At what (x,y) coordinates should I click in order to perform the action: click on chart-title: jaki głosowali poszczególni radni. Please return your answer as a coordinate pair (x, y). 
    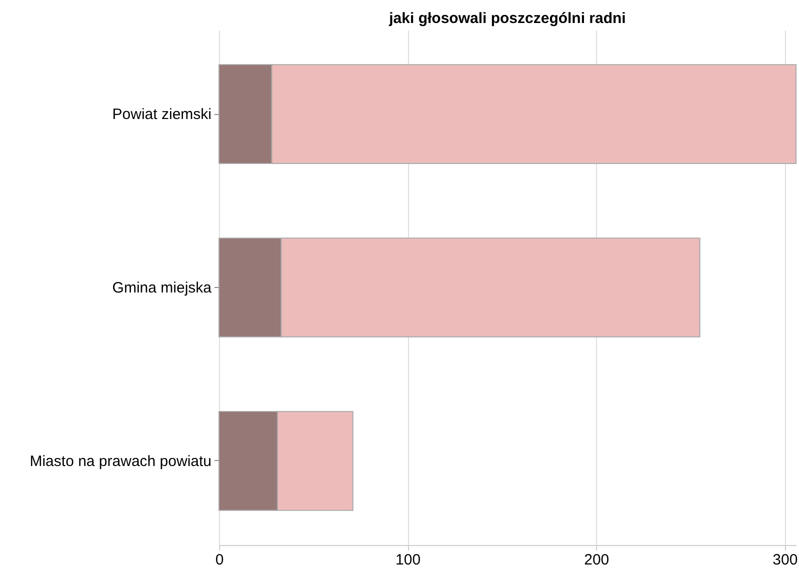
    Looking at the image, I should click on (507, 18).